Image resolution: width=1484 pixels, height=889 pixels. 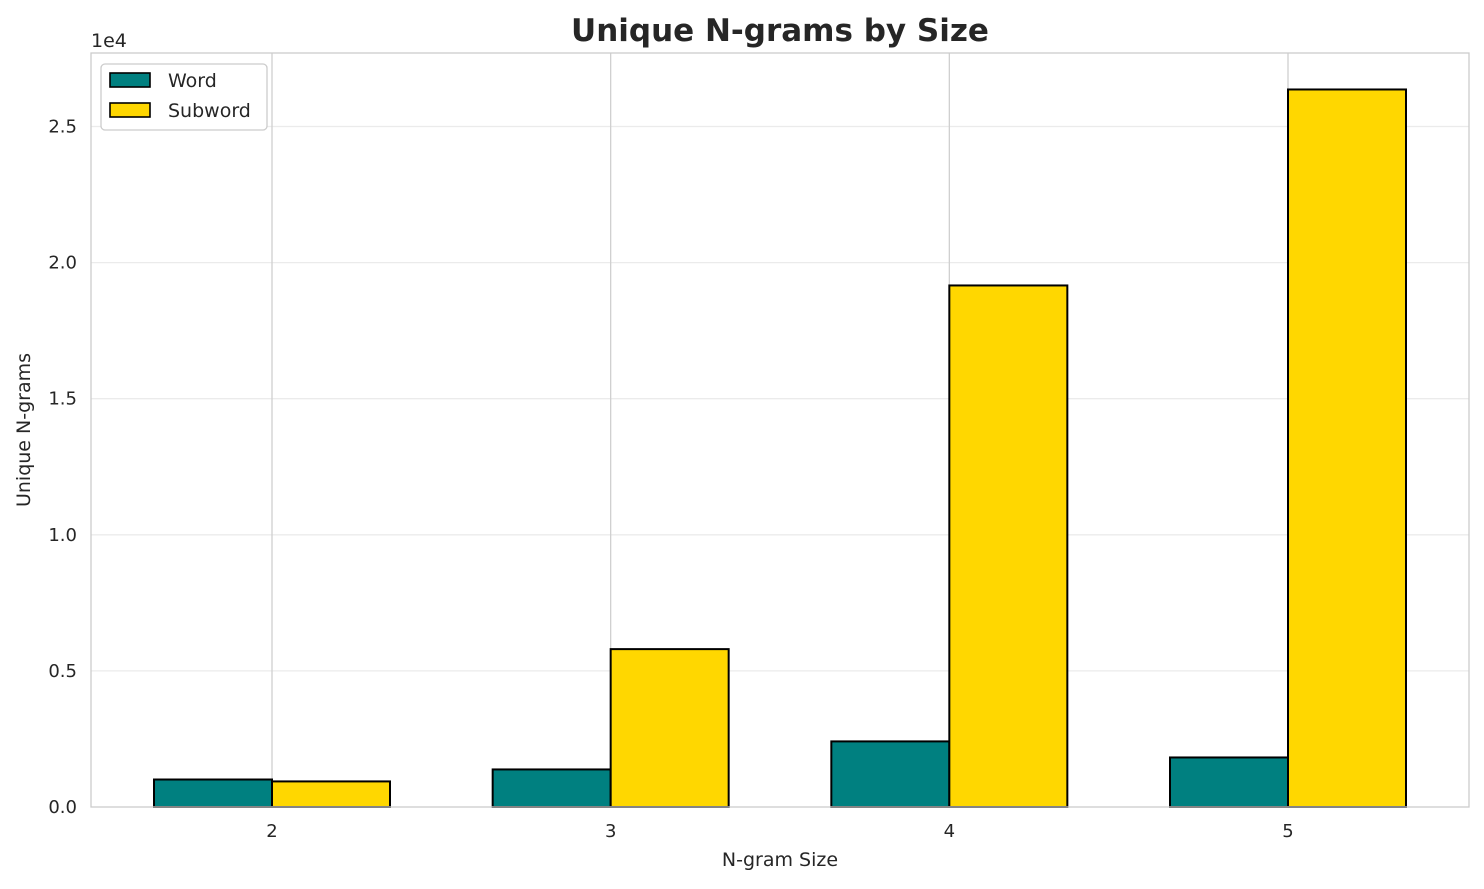 What do you see at coordinates (780, 31) in the screenshot?
I see `chart-title: Unique N-grams by Size` at bounding box center [780, 31].